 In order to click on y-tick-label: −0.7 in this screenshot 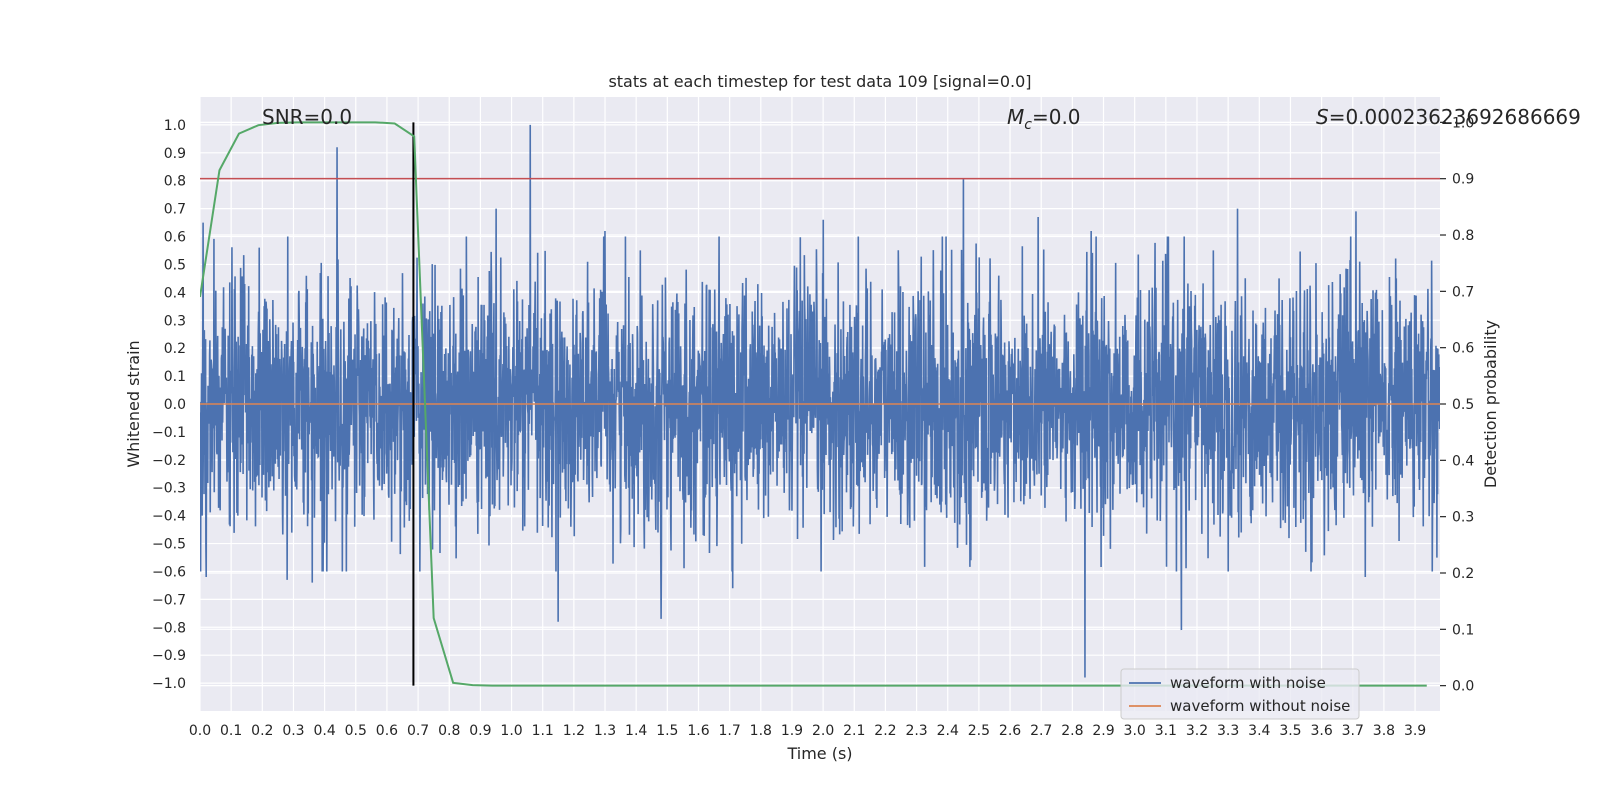, I will do `click(169, 600)`.